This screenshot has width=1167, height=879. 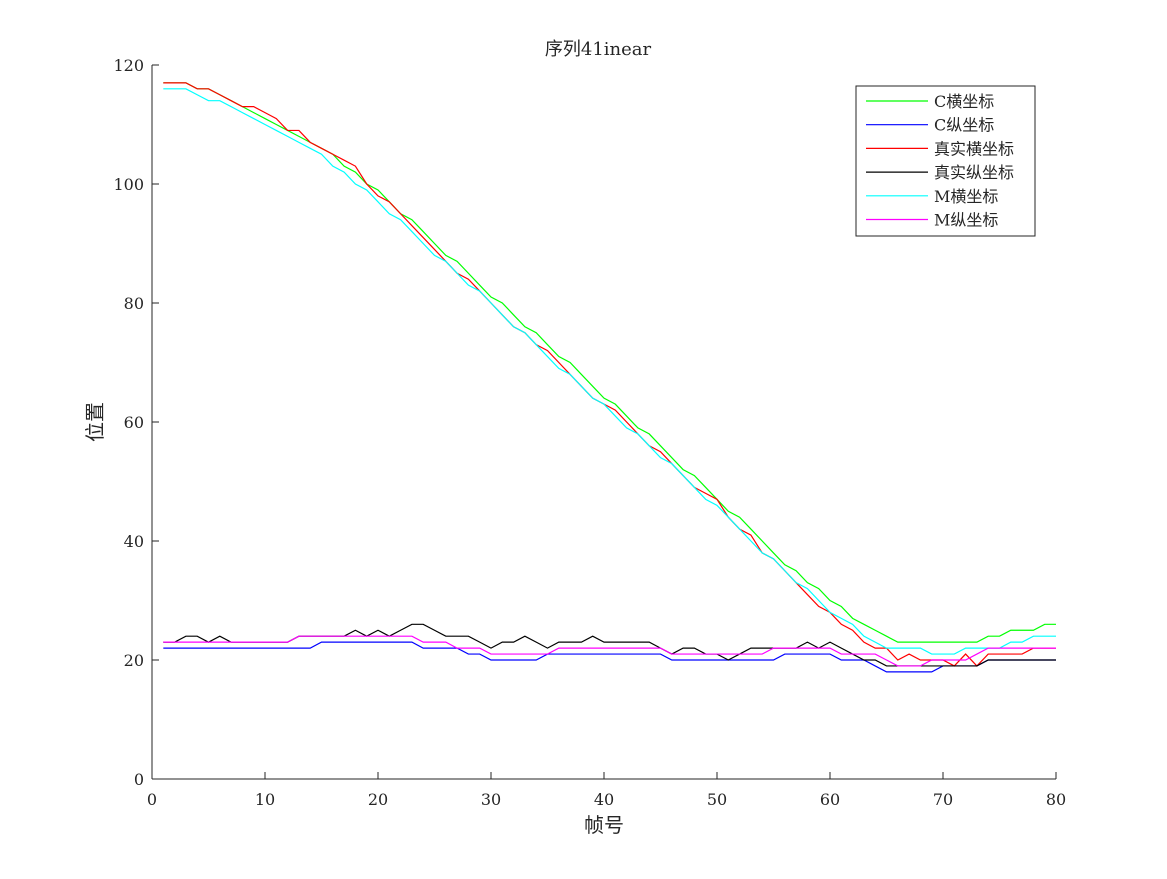 What do you see at coordinates (95, 422) in the screenshot?
I see `y-axis-title: 位置` at bounding box center [95, 422].